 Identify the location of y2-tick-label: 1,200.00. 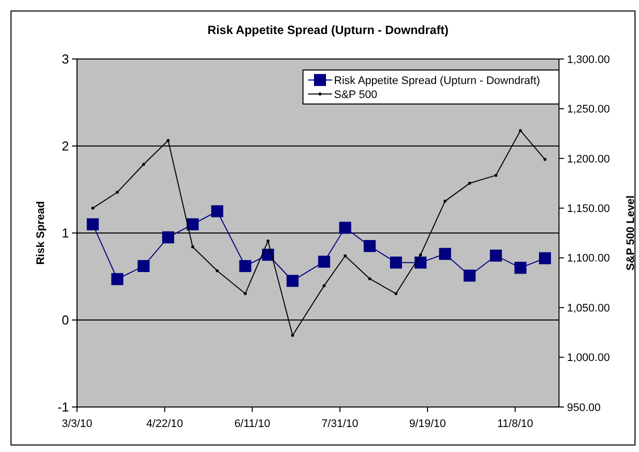
(588, 159).